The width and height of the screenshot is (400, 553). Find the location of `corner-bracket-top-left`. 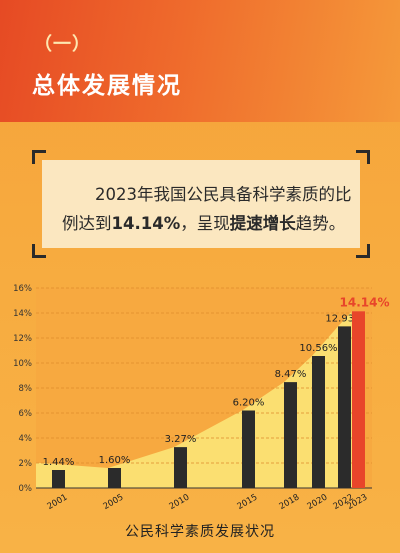

corner-bracket-top-left is located at coordinates (39, 157).